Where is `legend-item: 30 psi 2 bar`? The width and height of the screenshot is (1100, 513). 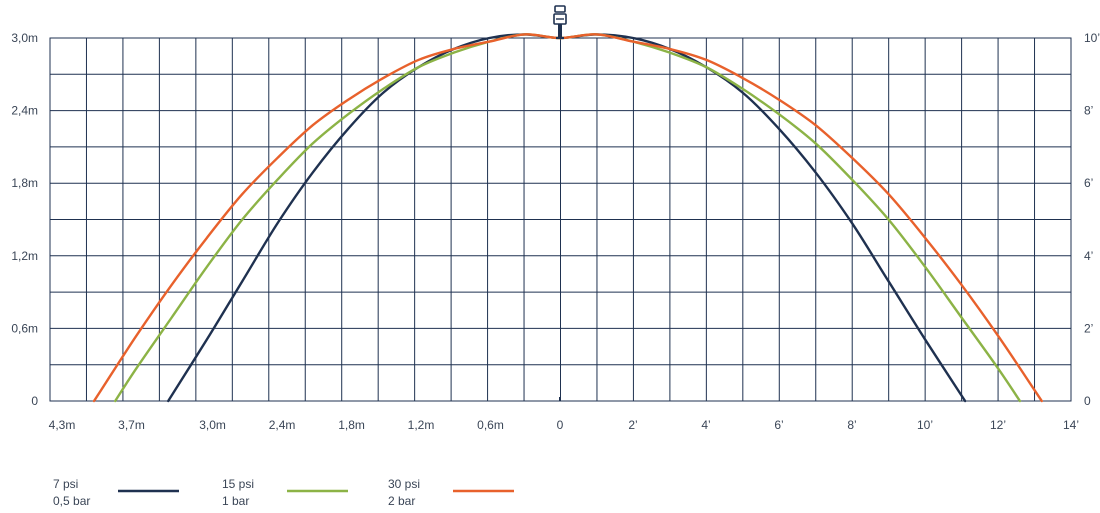
legend-item: 30 psi 2 bar is located at coordinates (451, 492).